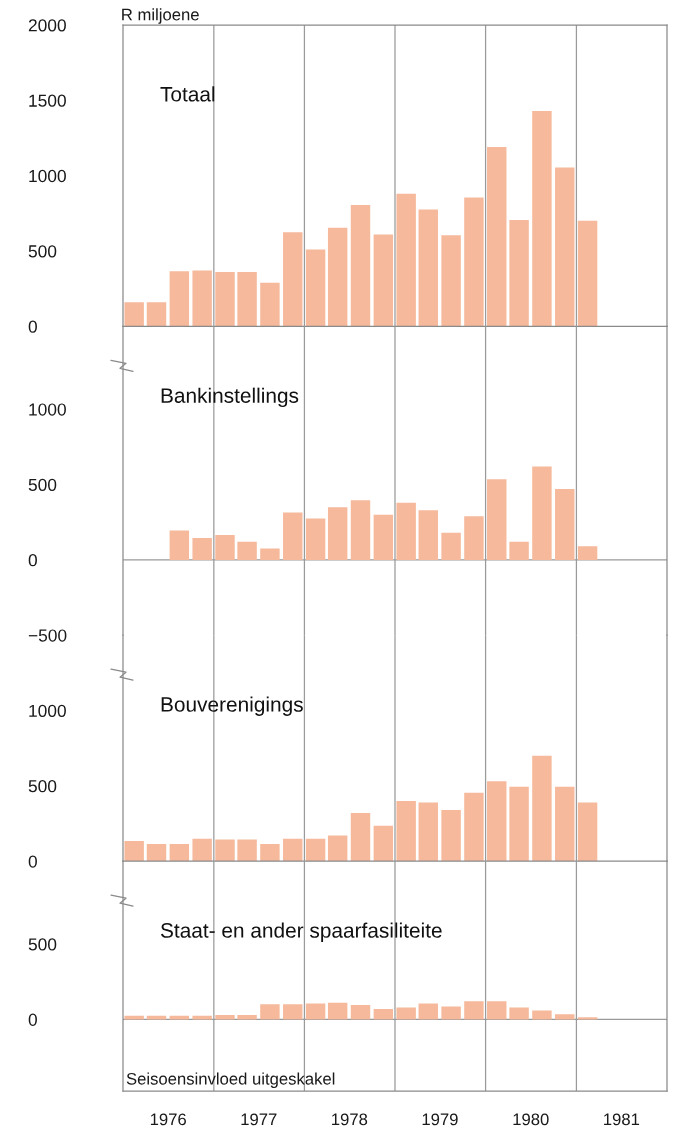  What do you see at coordinates (47, 100) in the screenshot?
I see `y-tick-label: 1500` at bounding box center [47, 100].